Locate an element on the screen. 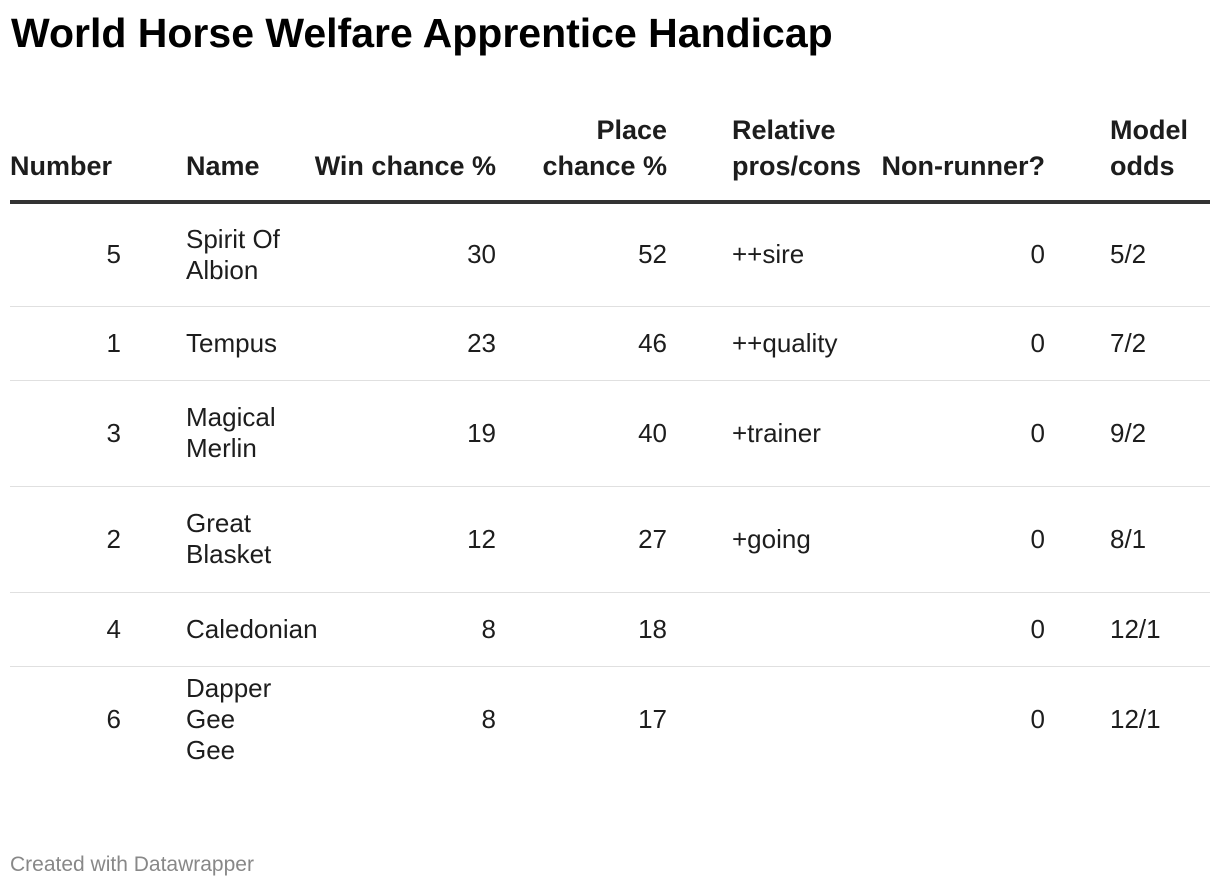  table-row: 1 Tempus 23 46 ++quality 0 7/2 is located at coordinates (610, 343).